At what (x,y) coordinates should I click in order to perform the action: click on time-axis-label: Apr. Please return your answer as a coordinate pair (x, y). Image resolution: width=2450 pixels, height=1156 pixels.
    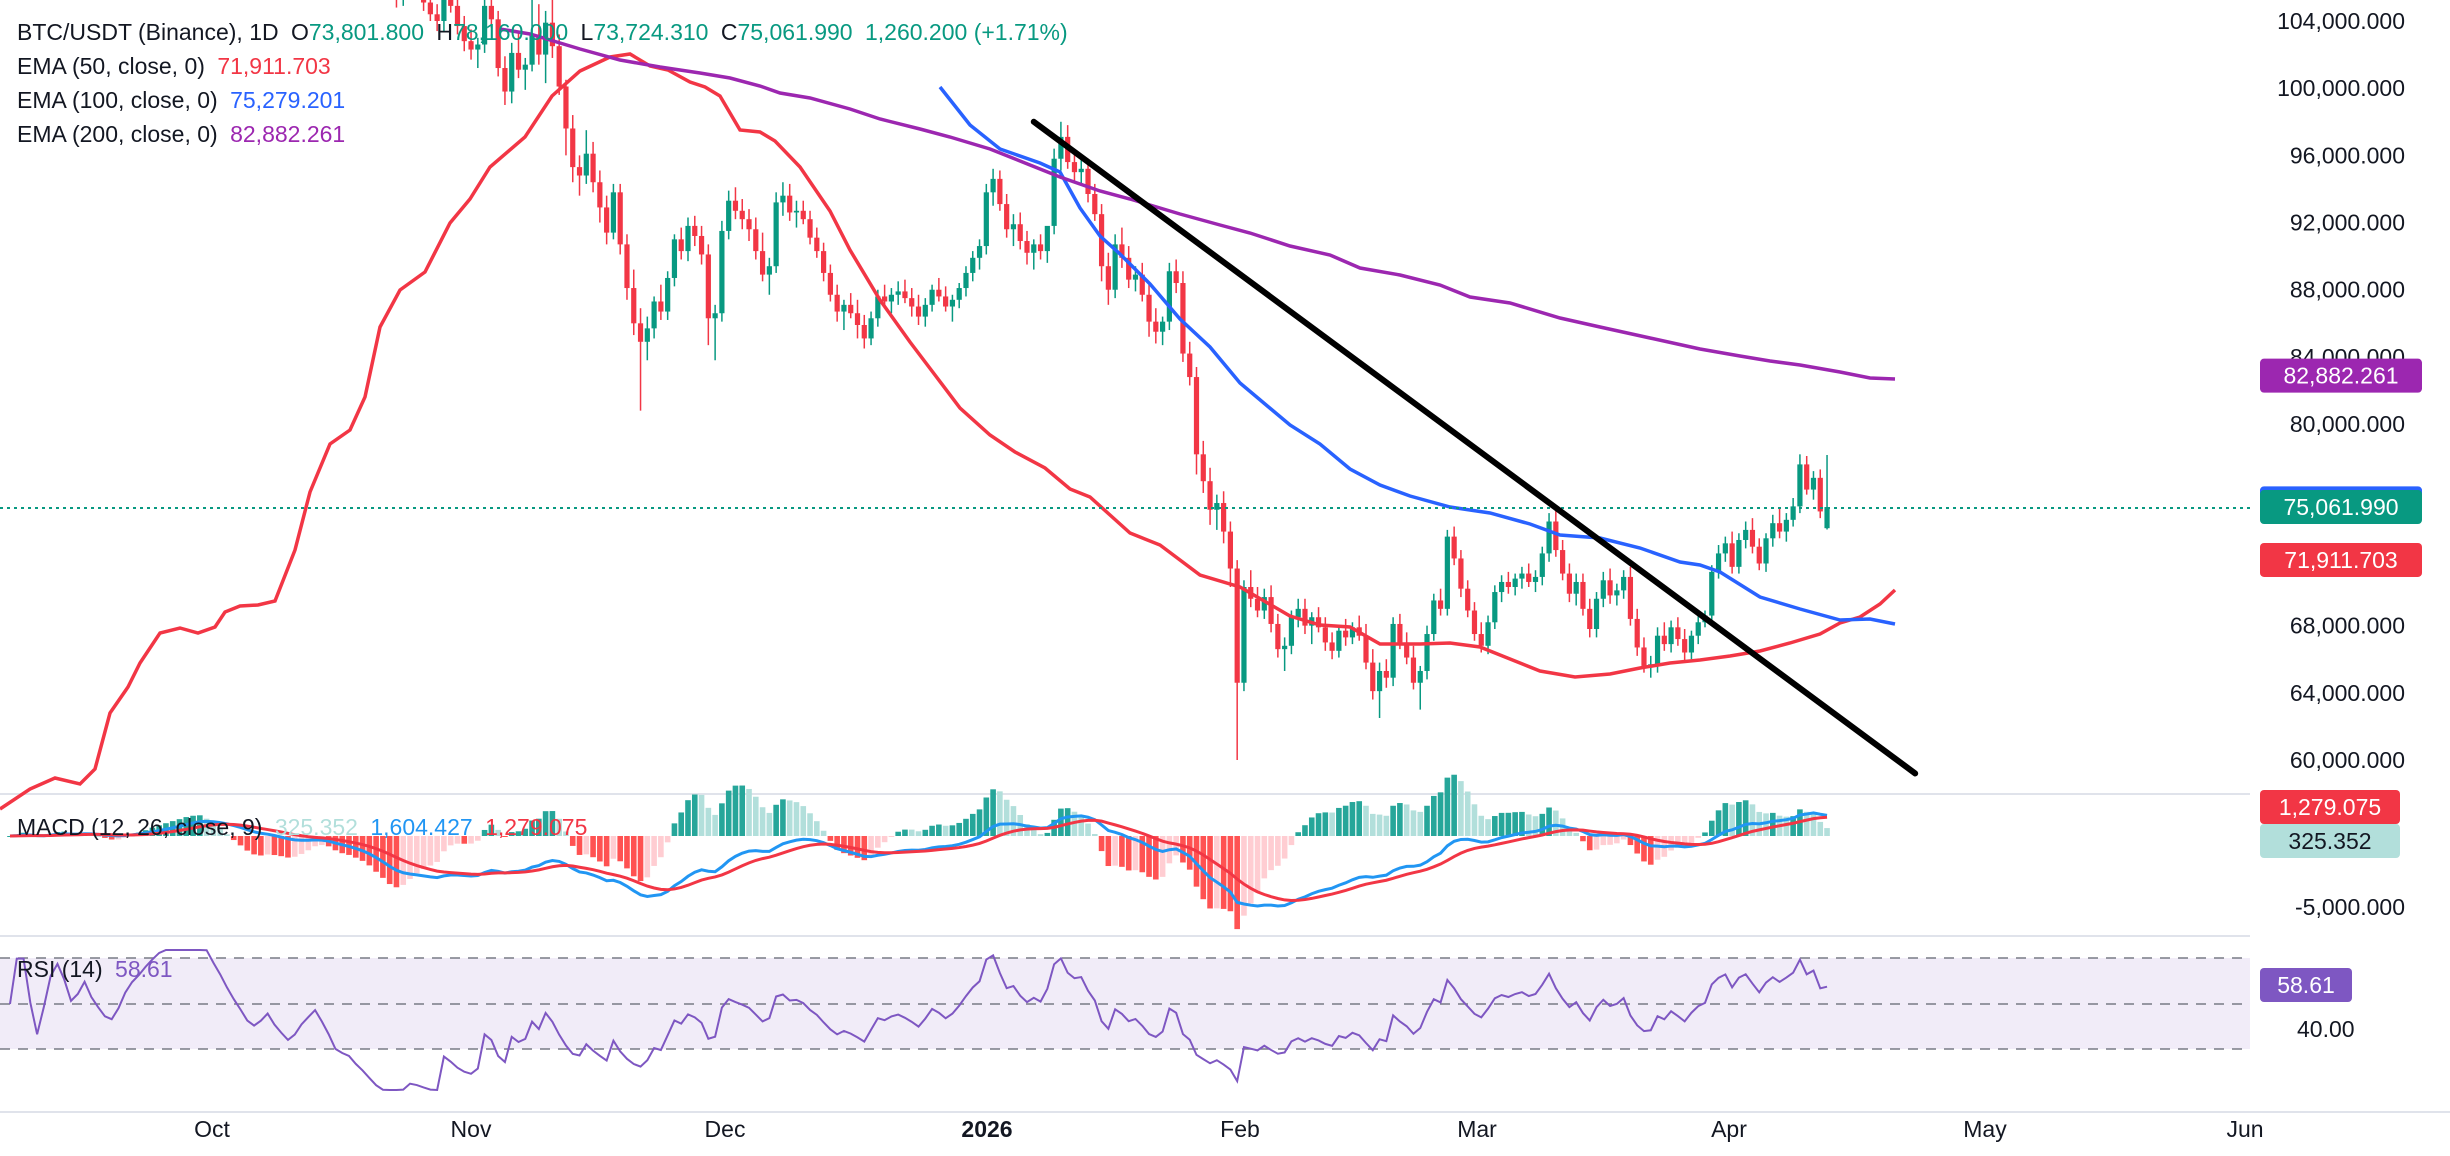
    Looking at the image, I should click on (1729, 1129).